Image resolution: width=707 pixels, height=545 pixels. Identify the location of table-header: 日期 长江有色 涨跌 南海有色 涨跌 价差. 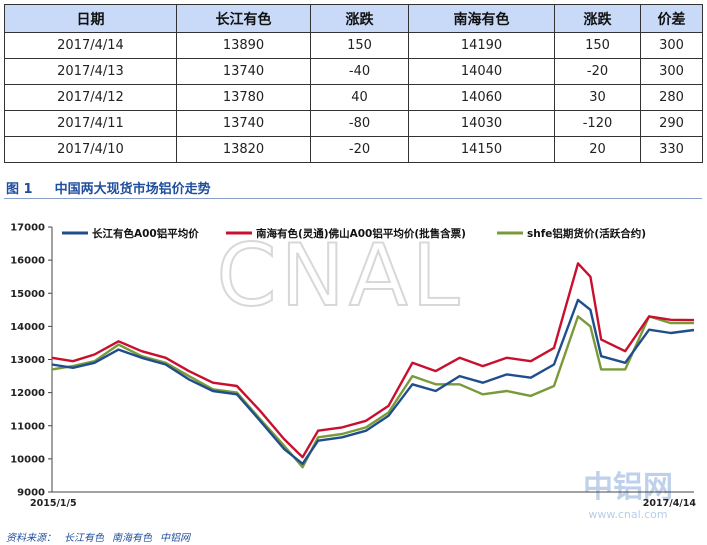
(353, 18).